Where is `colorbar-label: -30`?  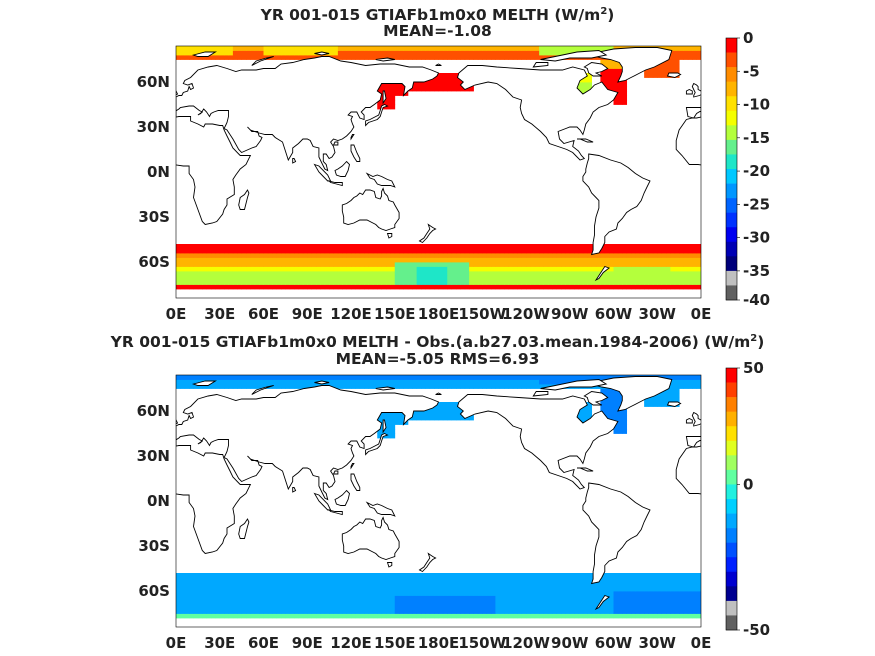
colorbar-label: -30 is located at coordinates (756, 238).